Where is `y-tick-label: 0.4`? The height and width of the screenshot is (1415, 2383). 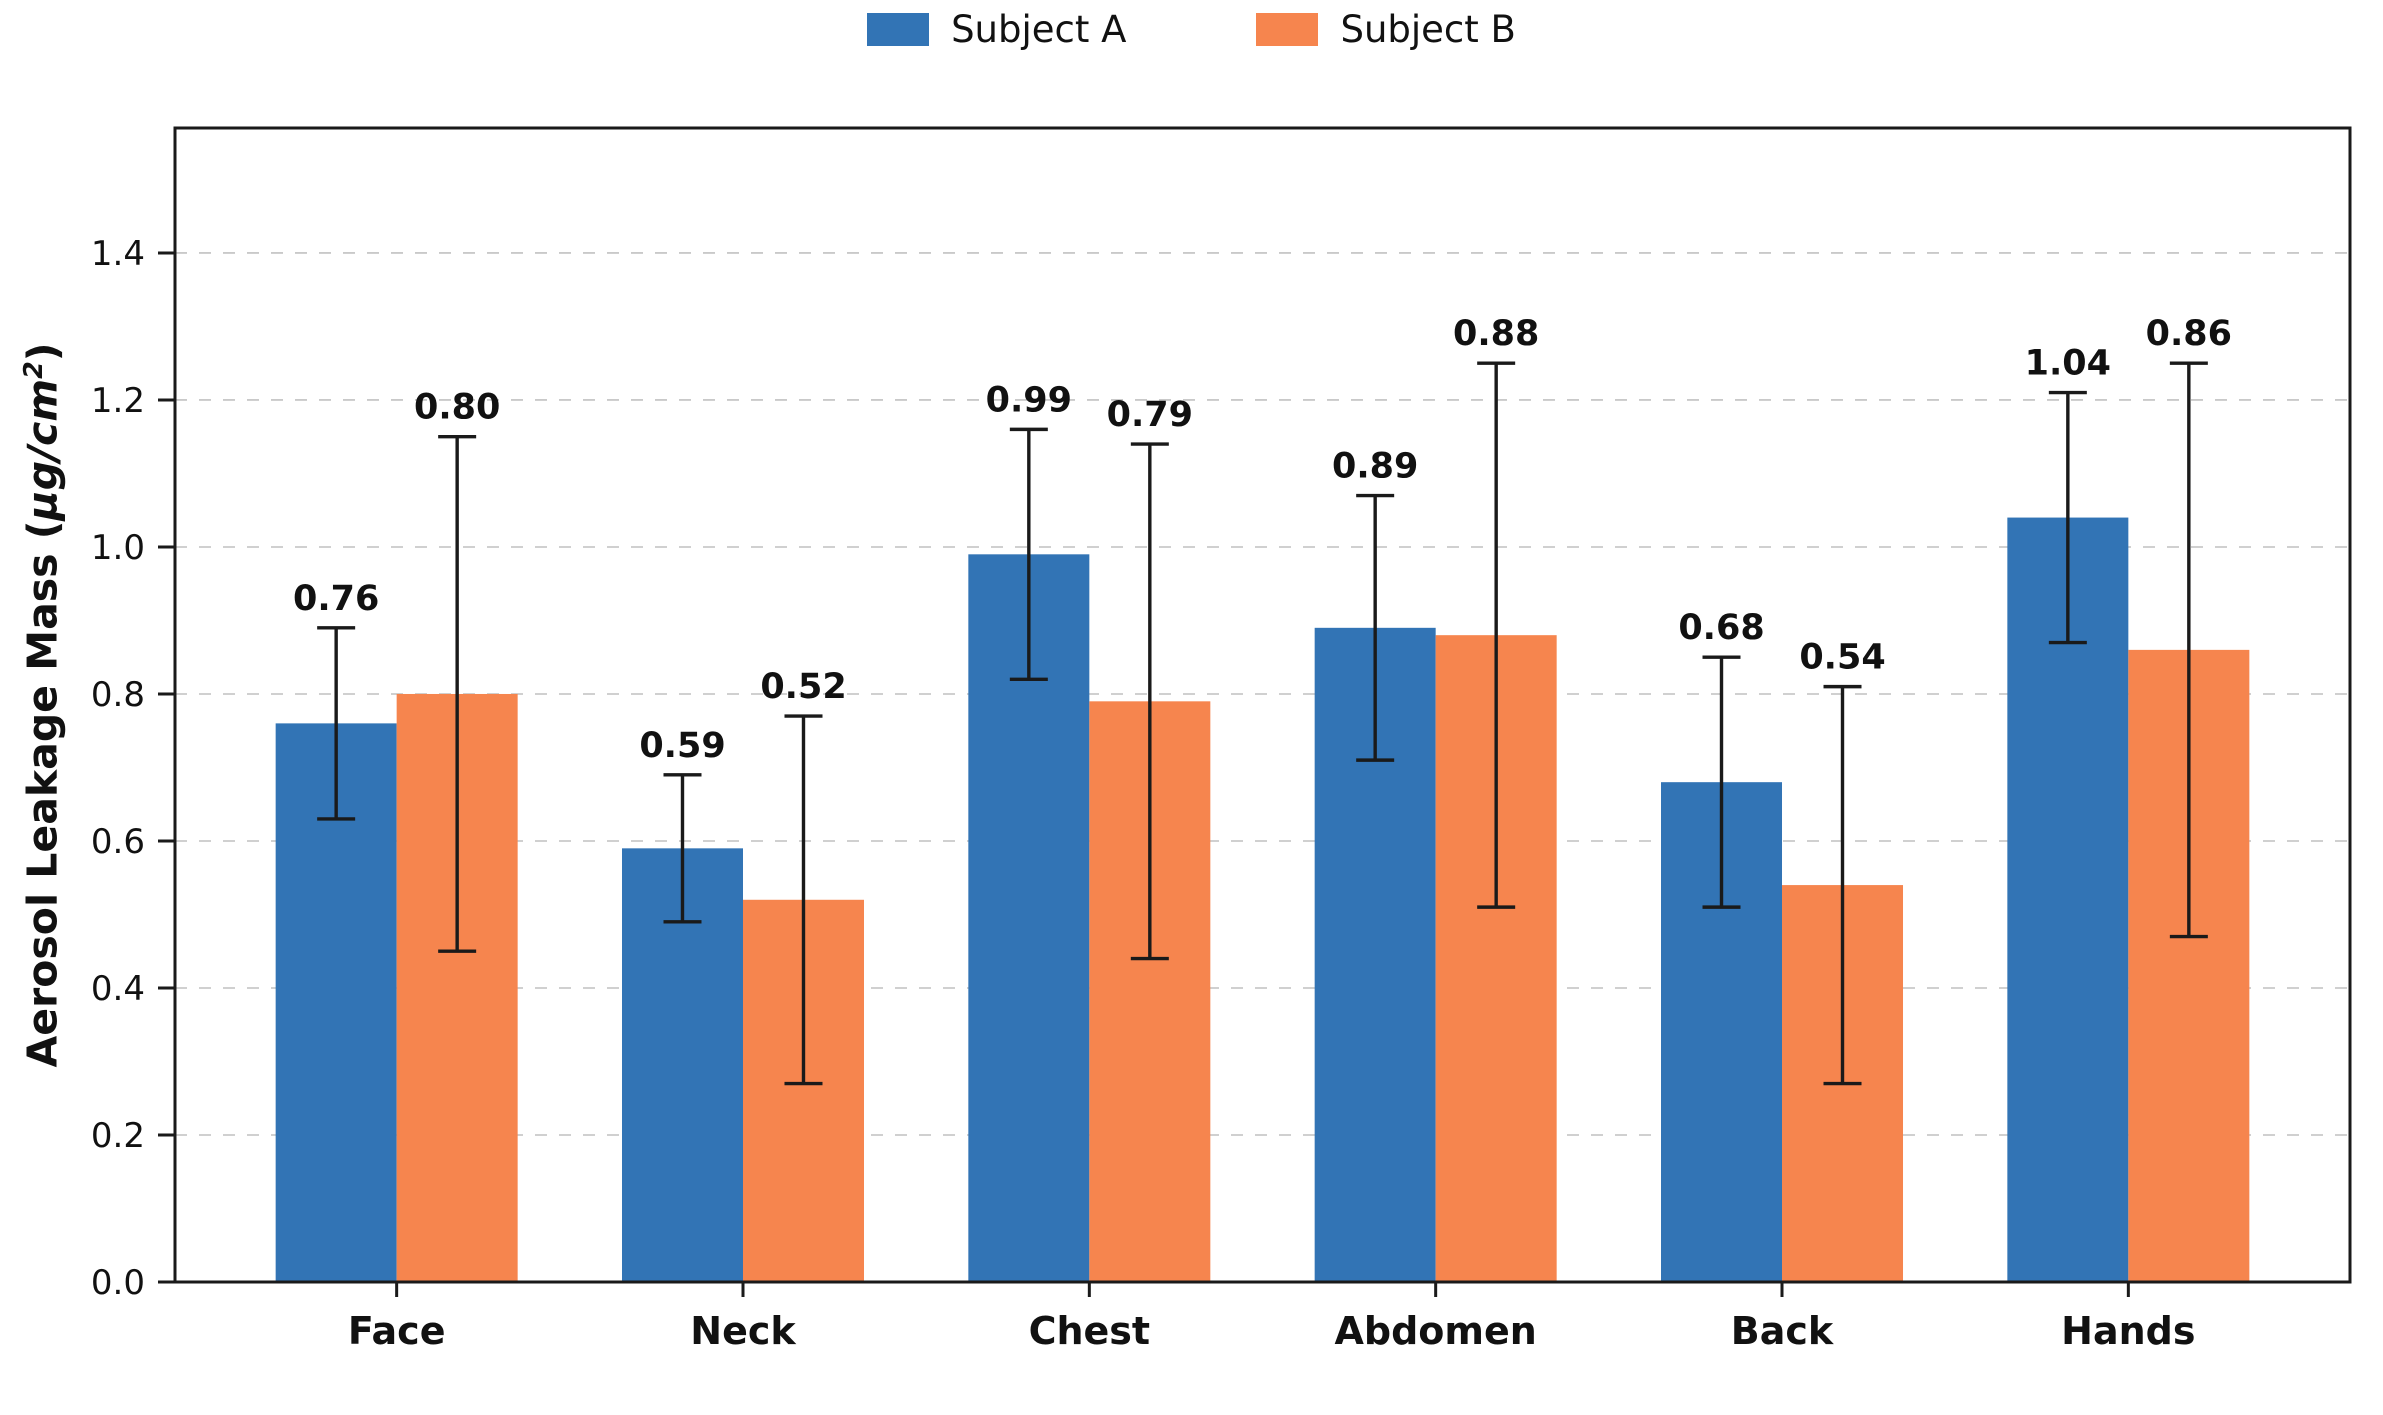 y-tick-label: 0.4 is located at coordinates (118, 989).